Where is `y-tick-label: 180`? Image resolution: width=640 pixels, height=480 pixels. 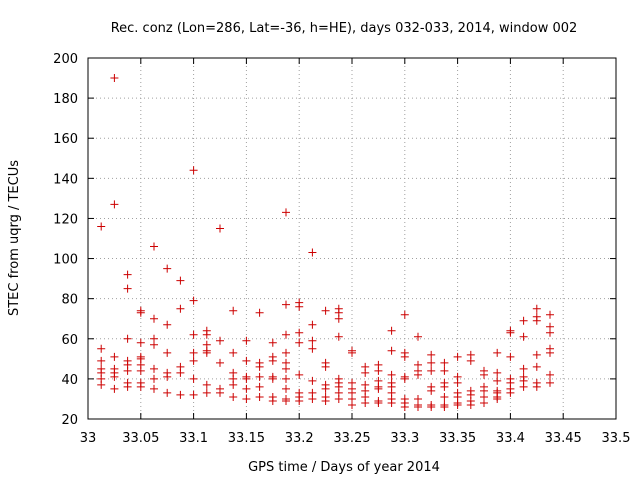
y-tick-label: 180 is located at coordinates (65, 99).